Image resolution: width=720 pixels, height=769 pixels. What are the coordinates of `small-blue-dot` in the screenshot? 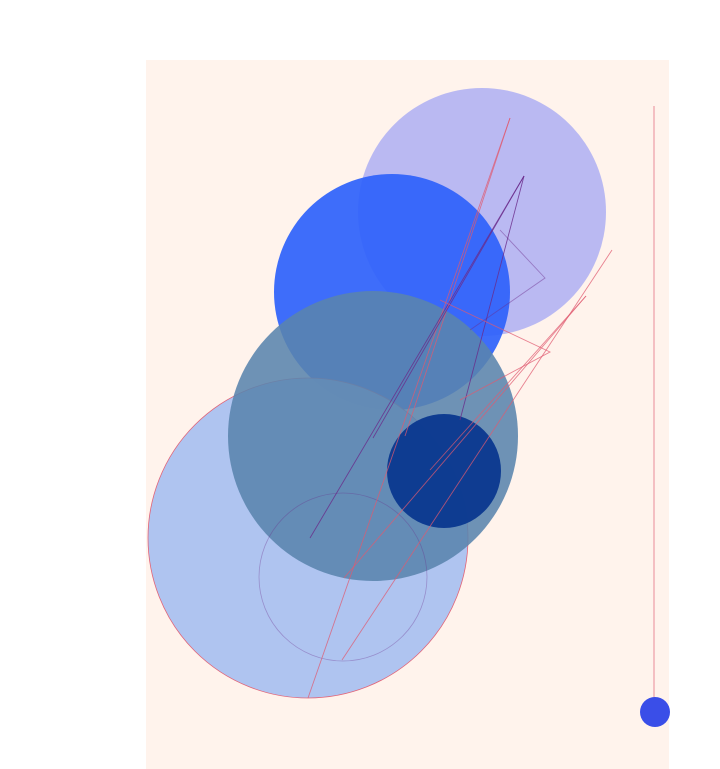 It's located at (655, 712).